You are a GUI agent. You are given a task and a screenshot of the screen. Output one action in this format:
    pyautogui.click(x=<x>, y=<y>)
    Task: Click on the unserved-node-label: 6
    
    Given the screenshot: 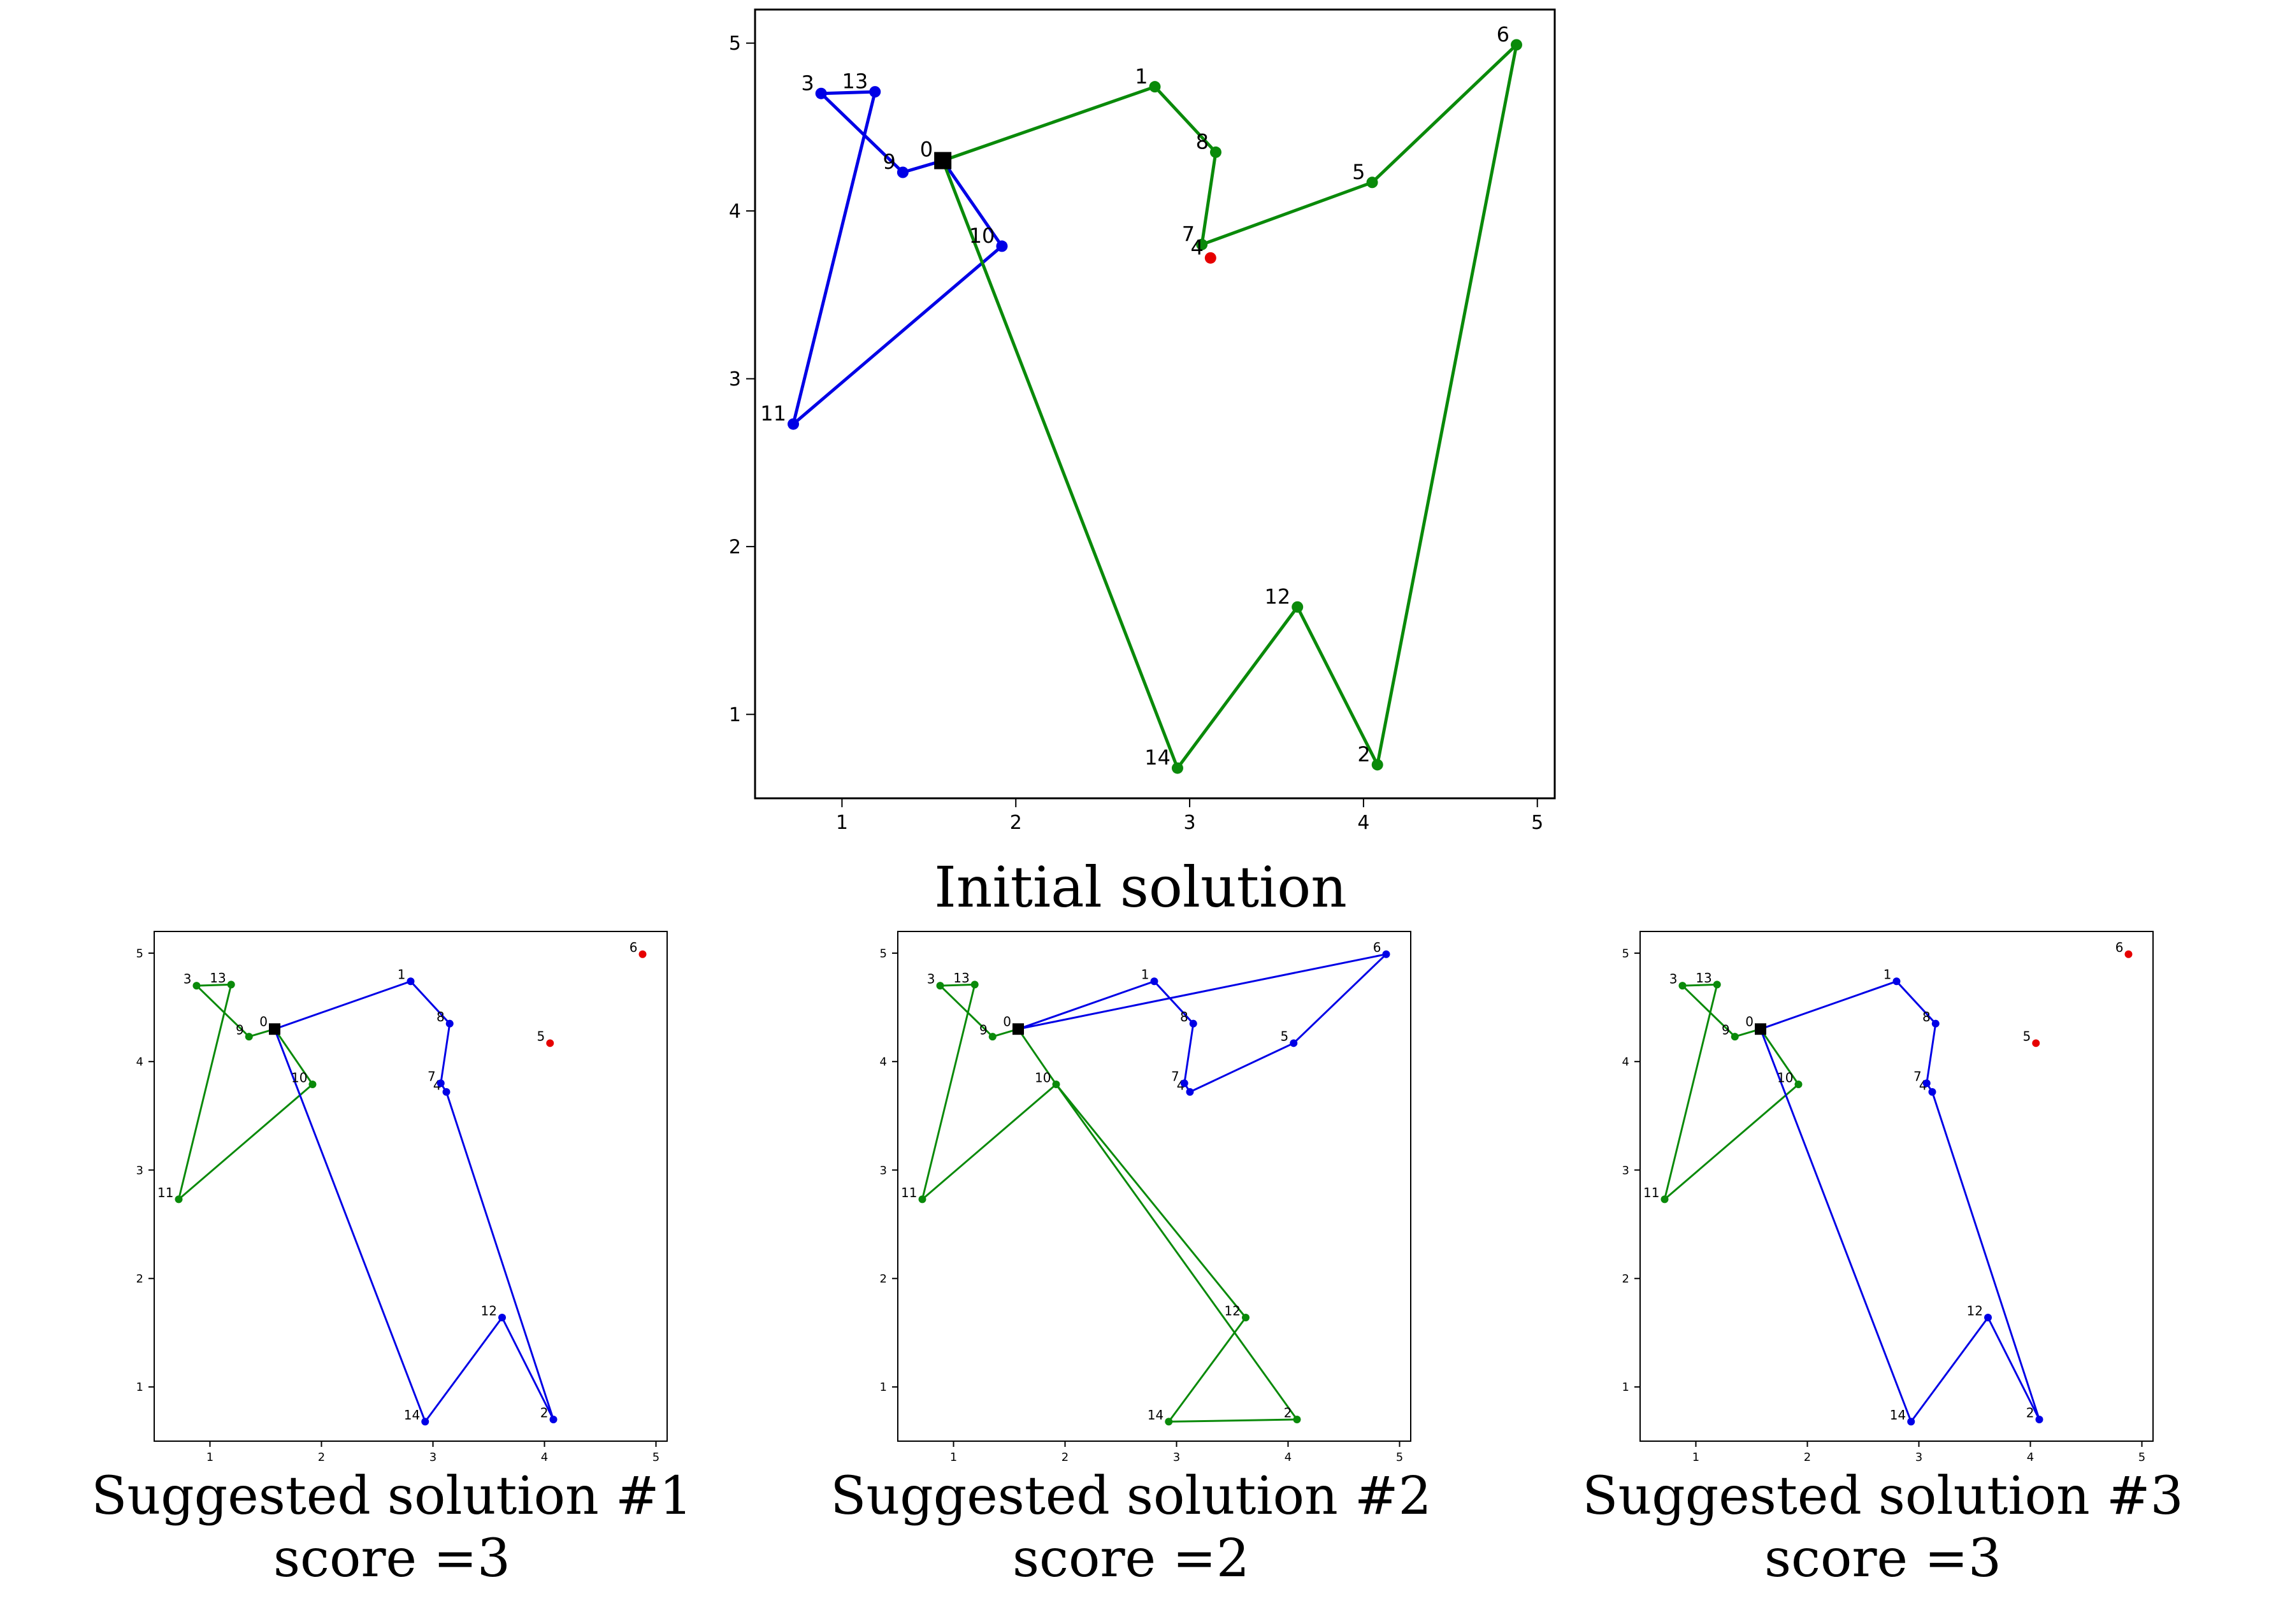 What is the action you would take?
    pyautogui.click(x=2119, y=947)
    